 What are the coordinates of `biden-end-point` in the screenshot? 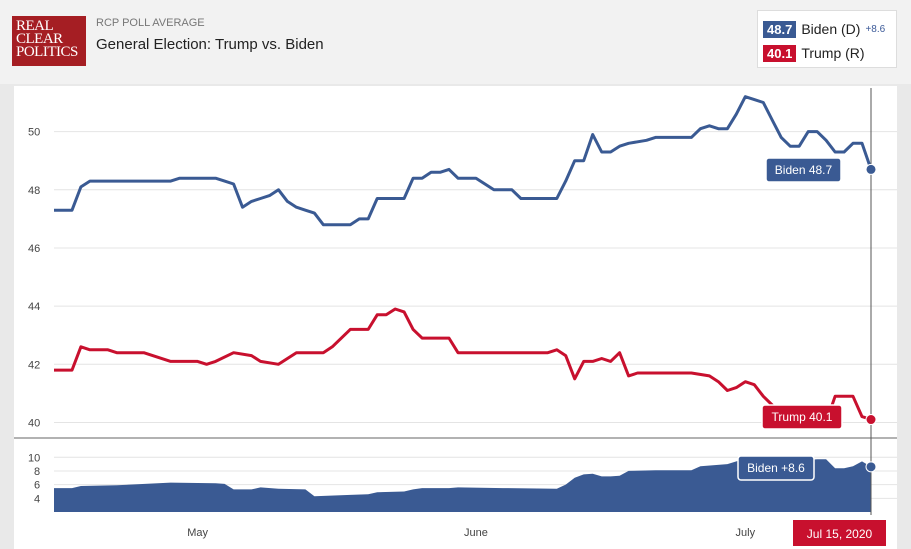 It's located at (871, 169).